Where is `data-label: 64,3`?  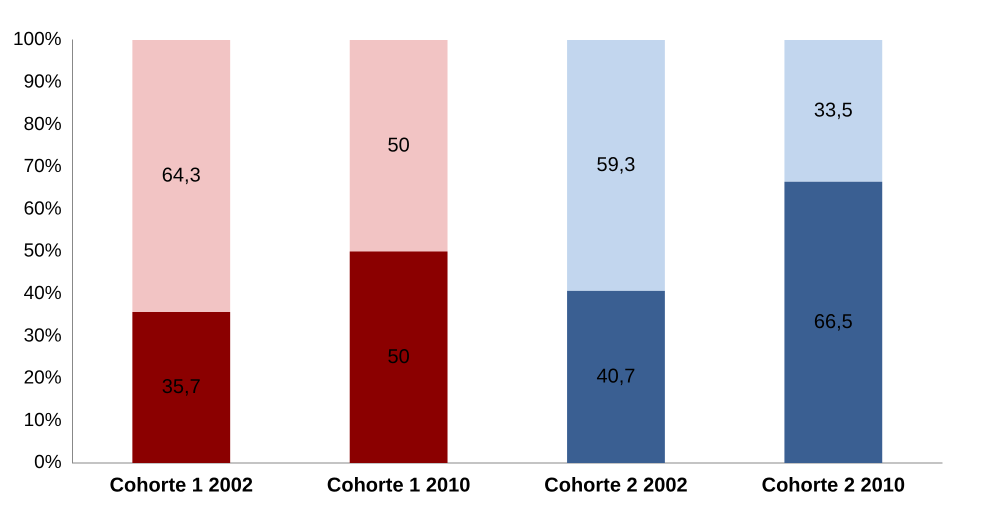 data-label: 64,3 is located at coordinates (181, 175).